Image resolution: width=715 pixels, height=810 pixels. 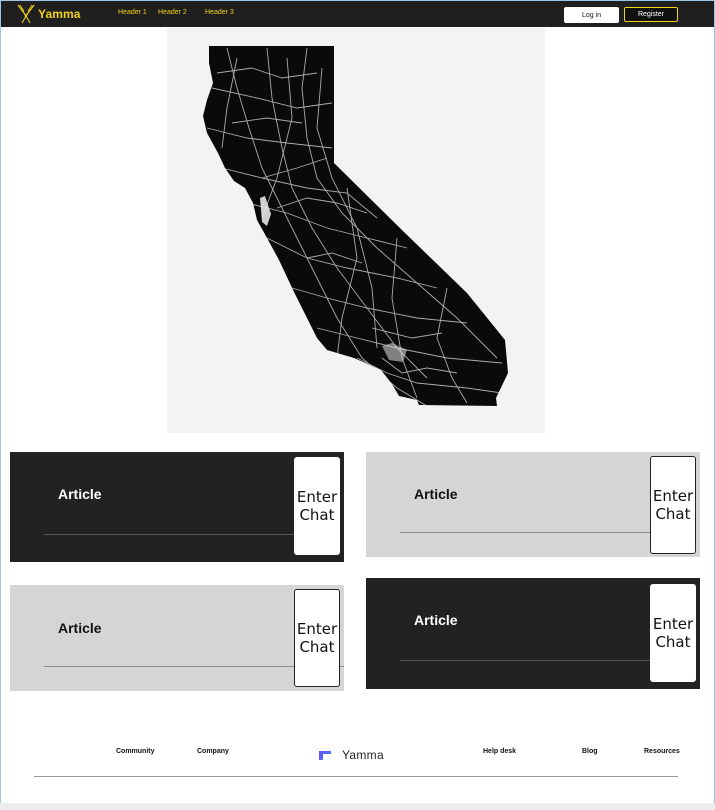 What do you see at coordinates (135, 751) in the screenshot?
I see `footer-link-community: Community` at bounding box center [135, 751].